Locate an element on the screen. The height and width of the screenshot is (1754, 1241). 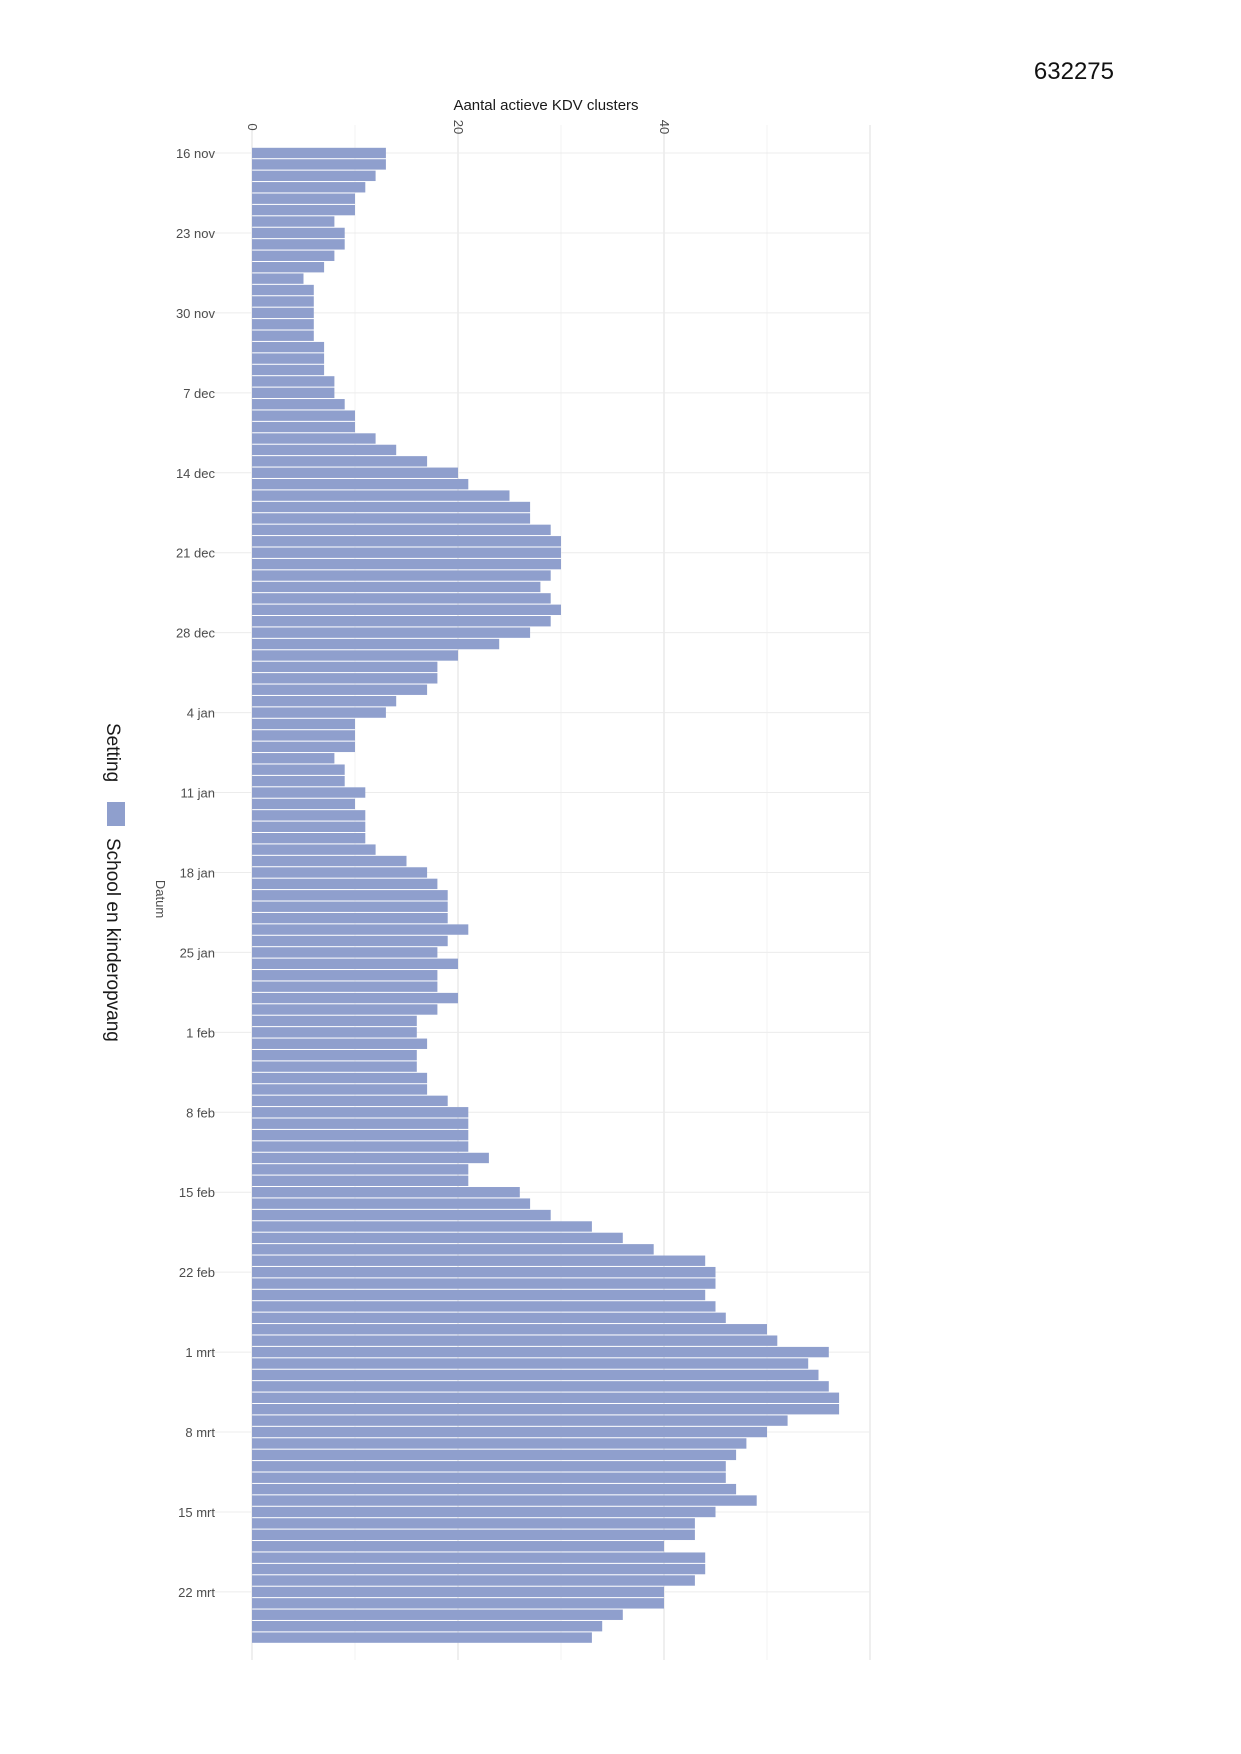
x-axis-ticks: 0 20 40 is located at coordinates (458, 127).